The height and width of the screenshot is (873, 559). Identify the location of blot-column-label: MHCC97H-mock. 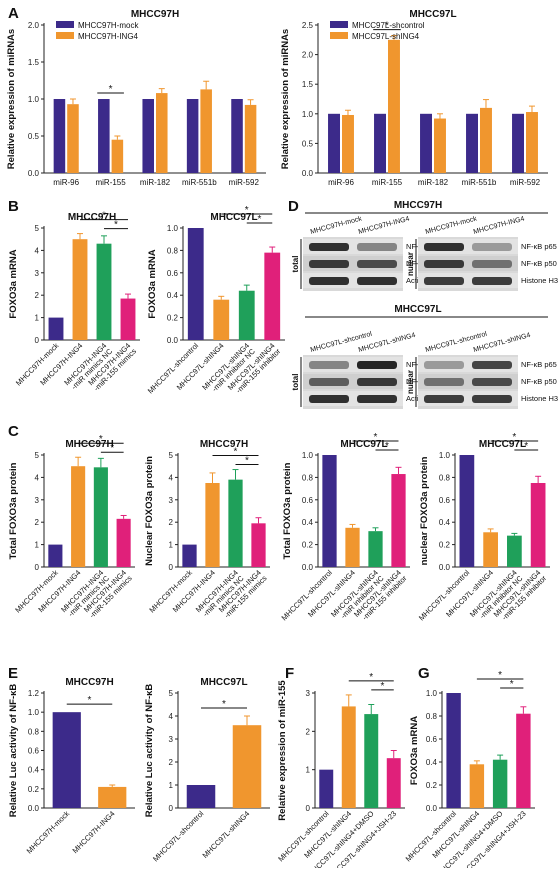
(451, 225).